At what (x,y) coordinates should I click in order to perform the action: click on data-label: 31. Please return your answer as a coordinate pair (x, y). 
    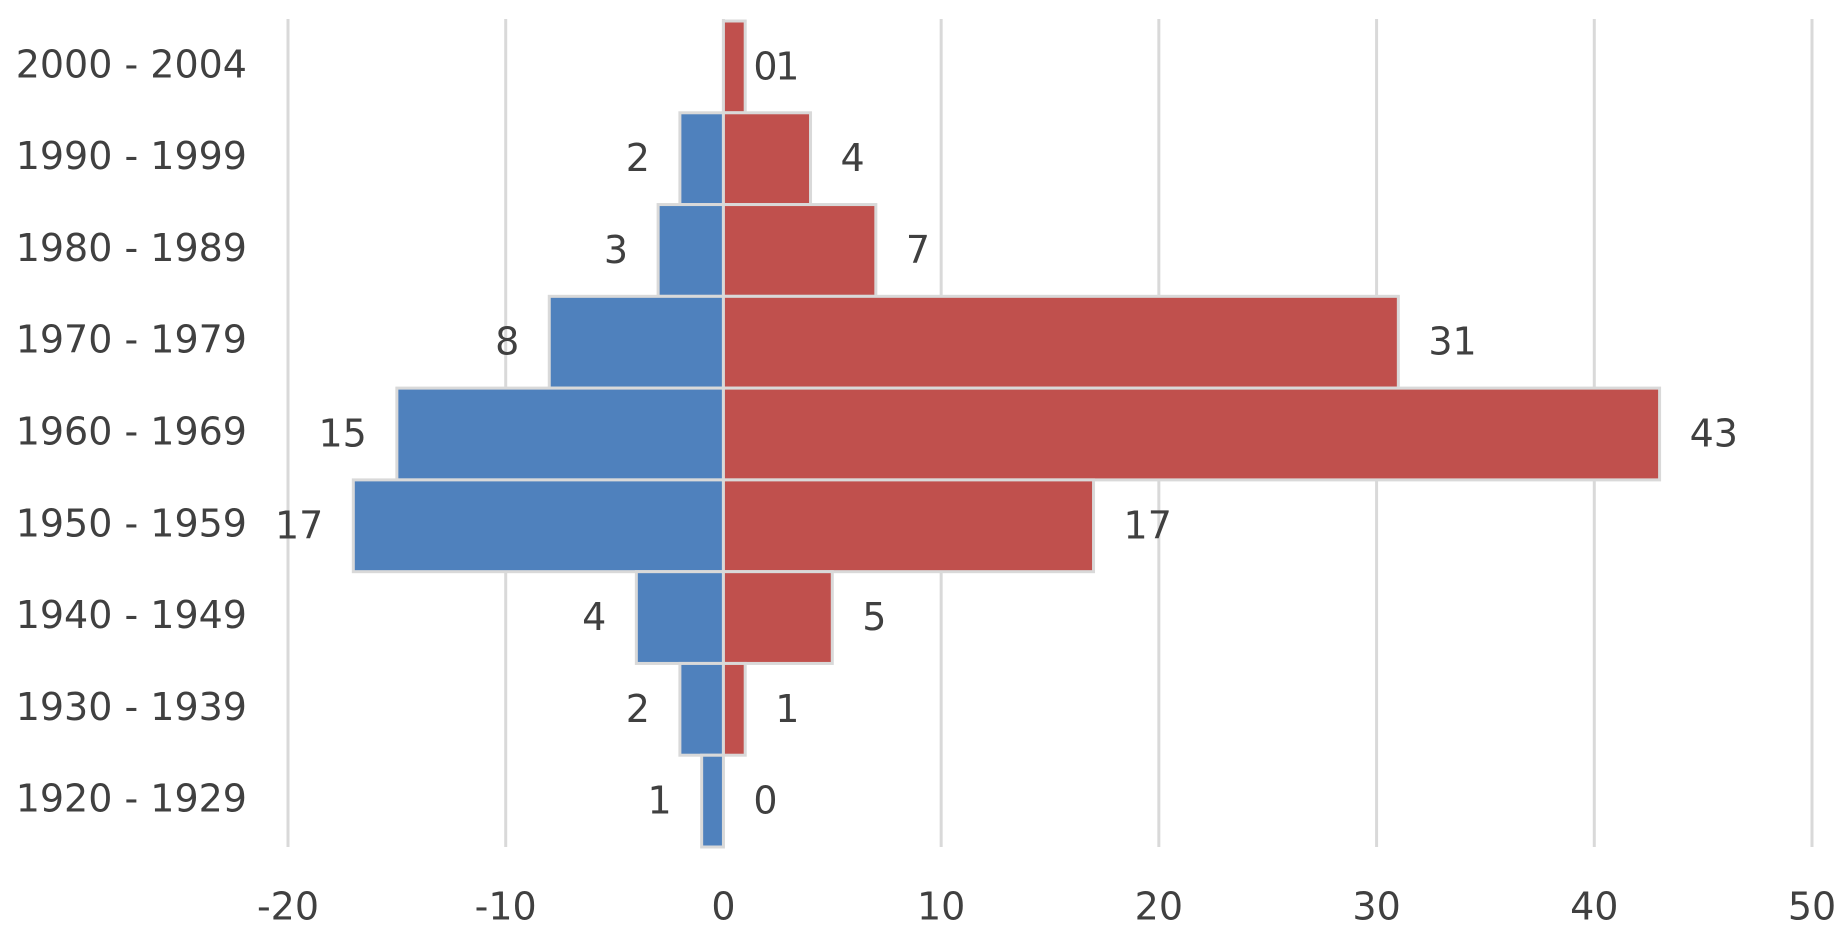
    Looking at the image, I should click on (1452, 342).